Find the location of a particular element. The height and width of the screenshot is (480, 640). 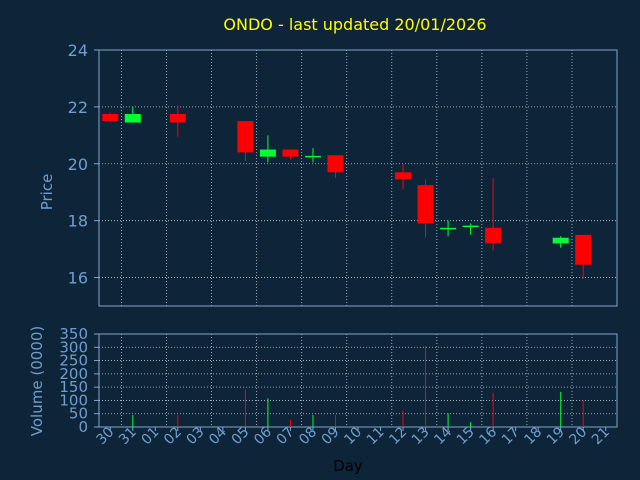

volume-tick-label: 100 is located at coordinates (73, 400).